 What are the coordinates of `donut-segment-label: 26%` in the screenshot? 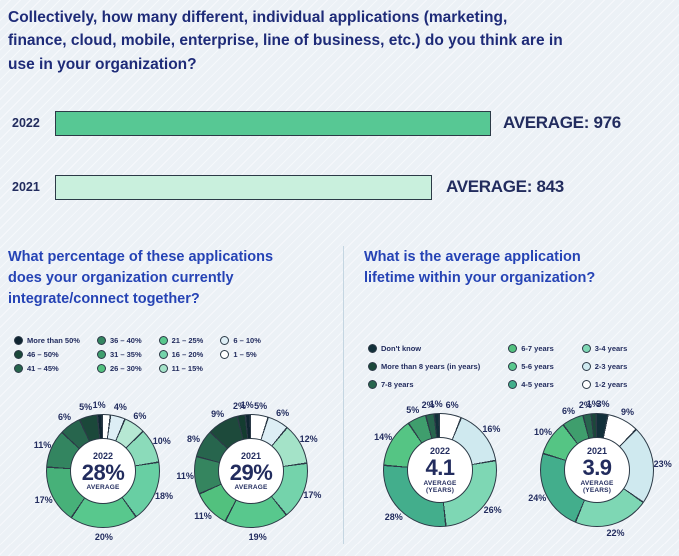 It's located at (492, 509).